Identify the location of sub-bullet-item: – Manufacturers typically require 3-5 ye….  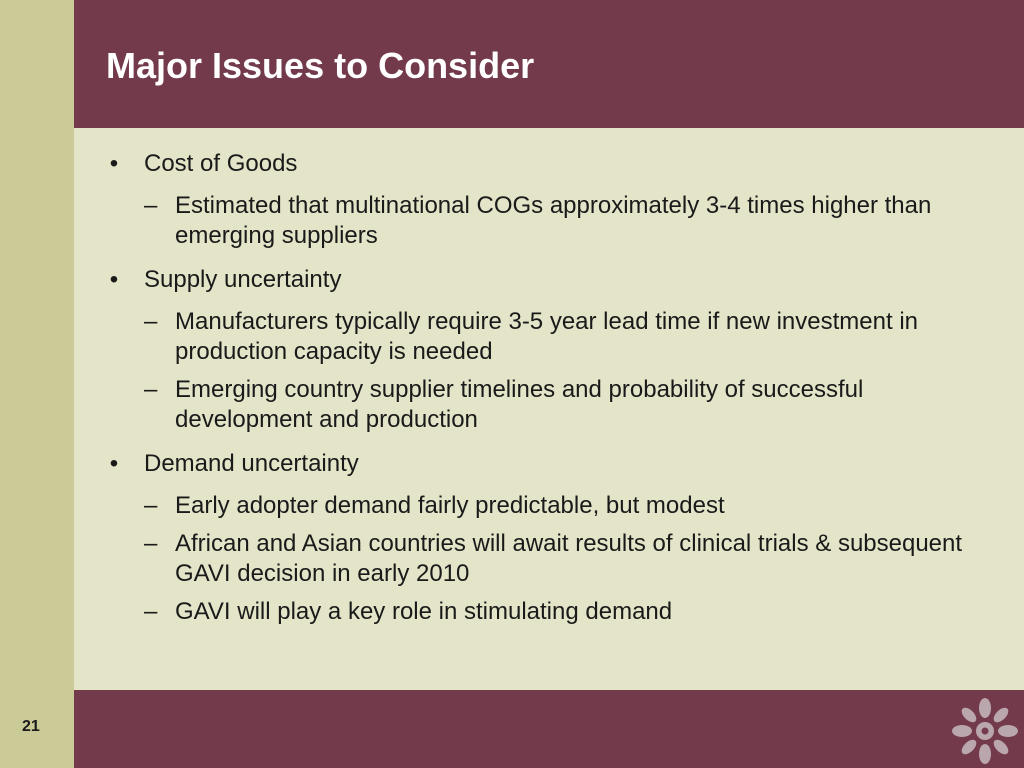
(574, 337).